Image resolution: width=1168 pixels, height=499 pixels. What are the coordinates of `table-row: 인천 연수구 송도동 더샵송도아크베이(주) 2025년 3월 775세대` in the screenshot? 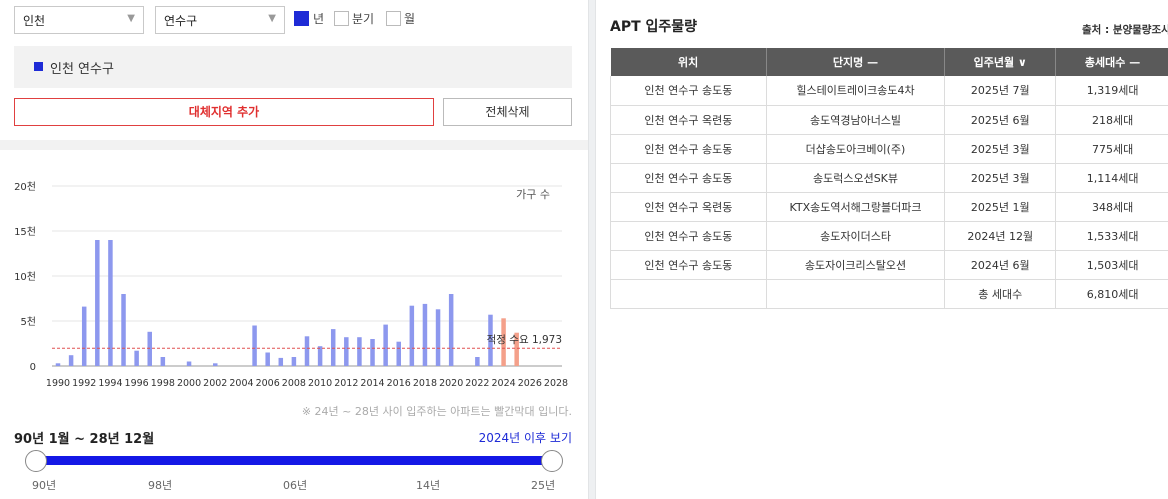 It's located at (889, 149).